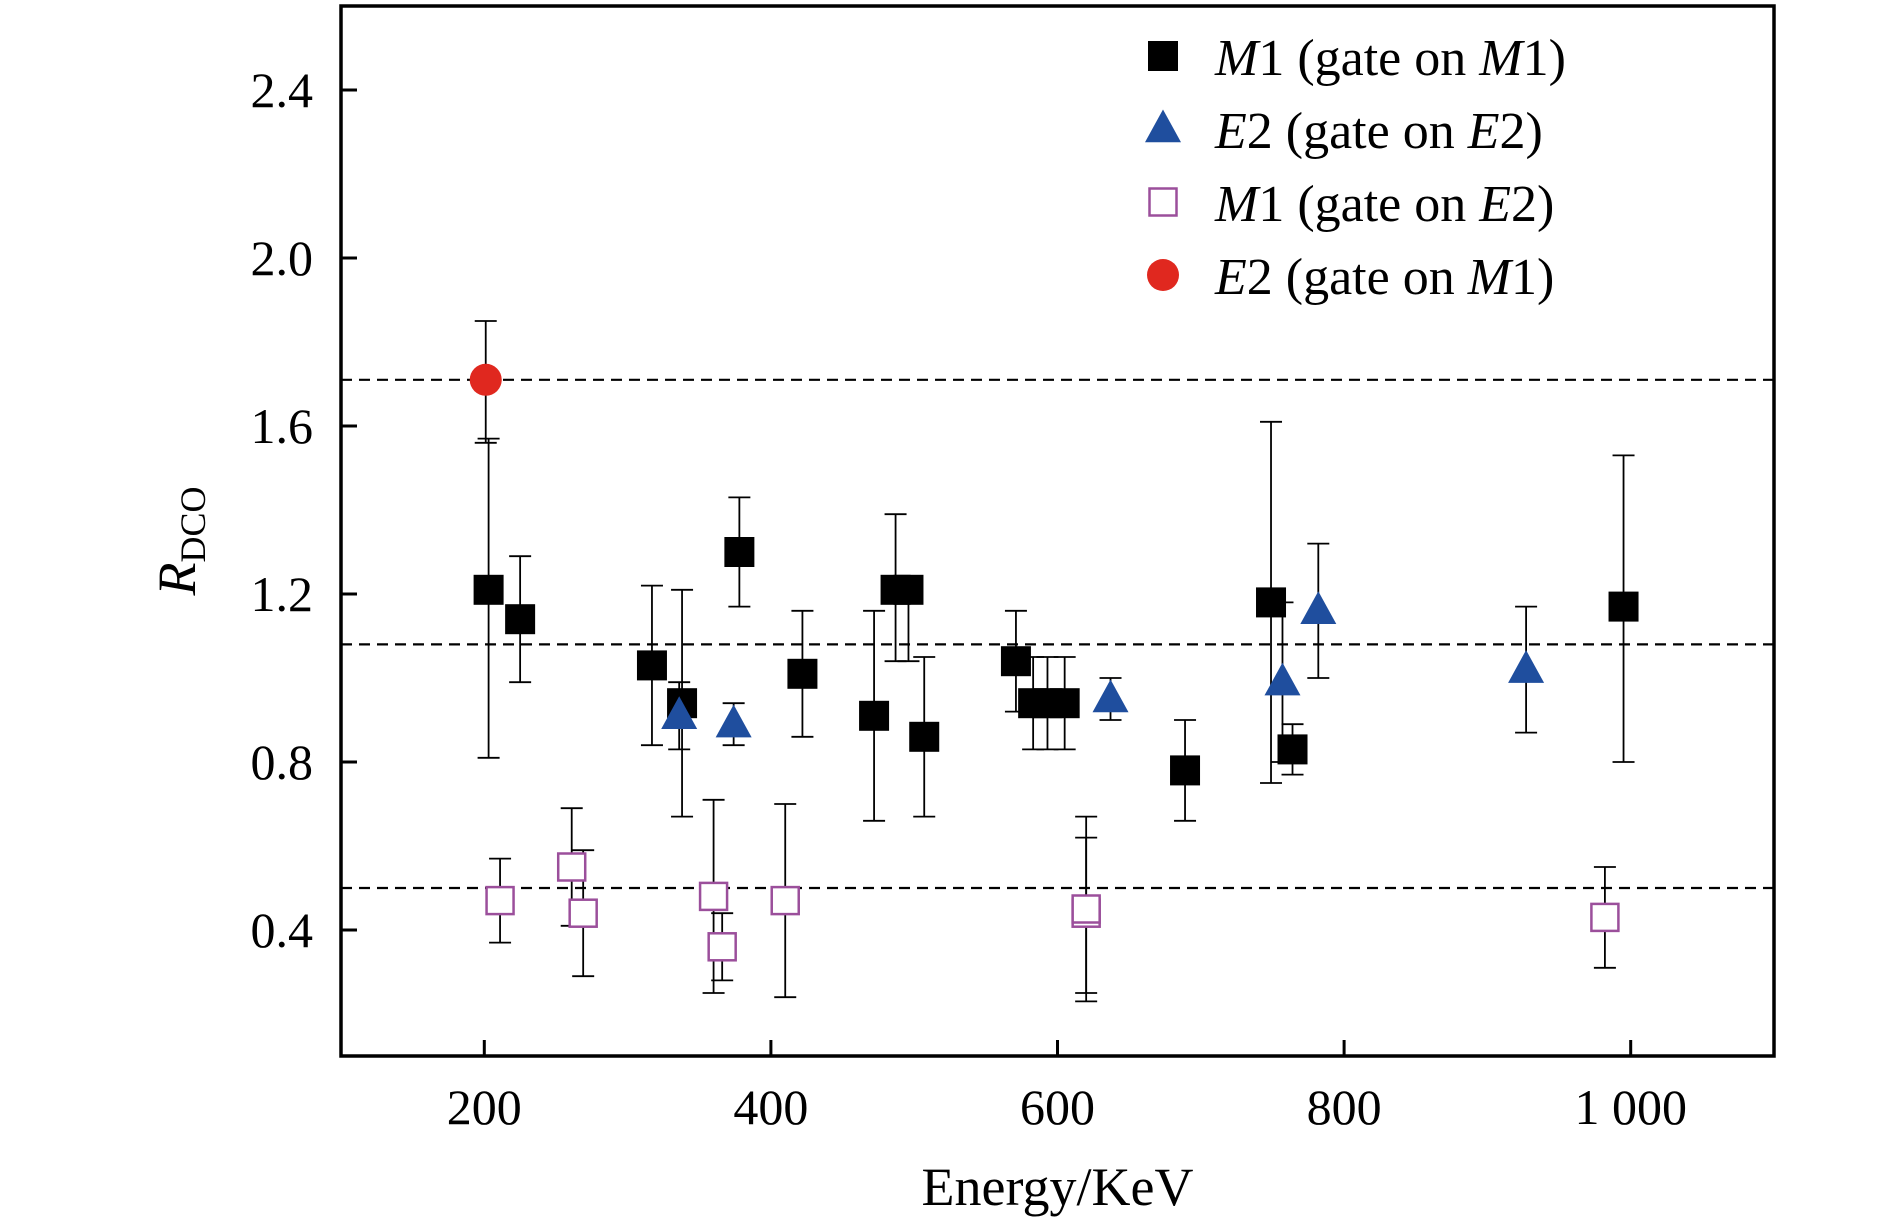  Describe the element at coordinates (1384, 277) in the screenshot. I see `legend-label: E2 (gate on M1)` at that location.